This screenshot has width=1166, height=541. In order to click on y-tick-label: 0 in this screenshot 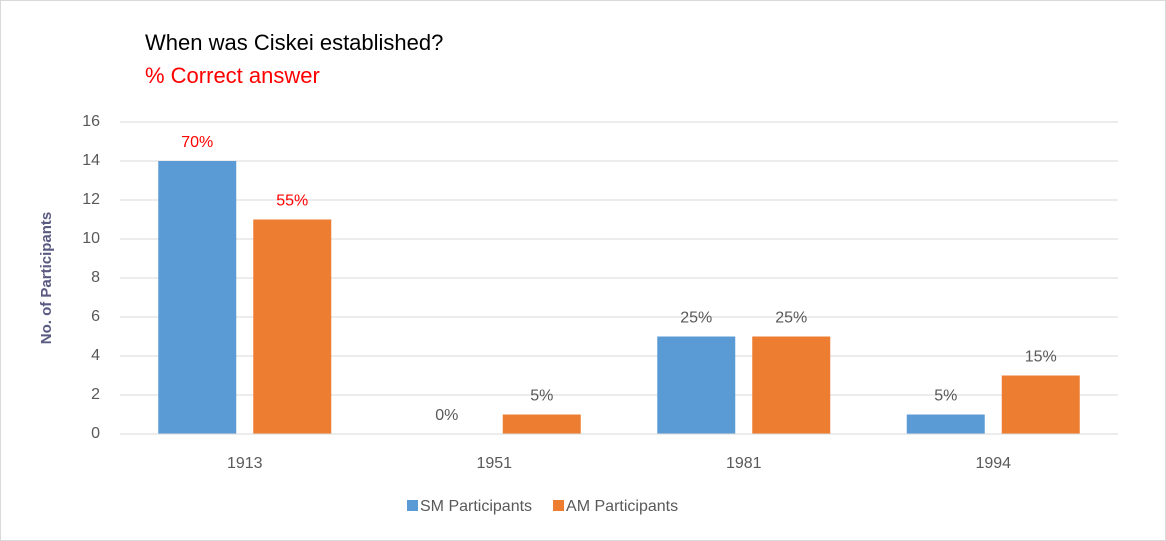, I will do `click(95, 433)`.